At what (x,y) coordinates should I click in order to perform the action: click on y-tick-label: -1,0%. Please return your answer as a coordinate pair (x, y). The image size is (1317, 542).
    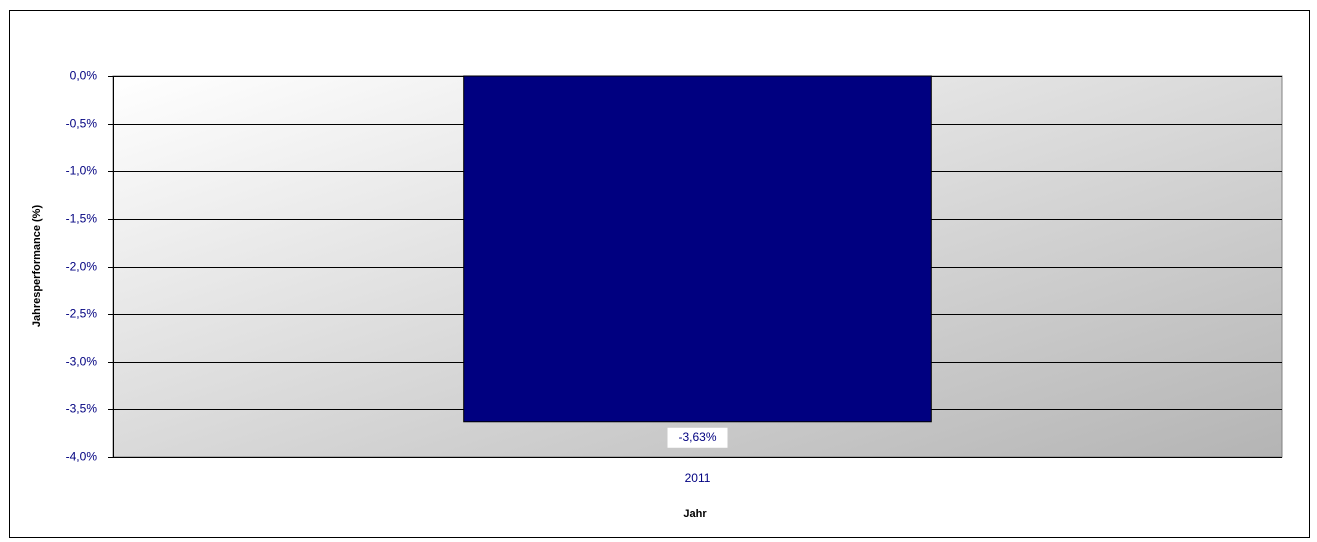
    Looking at the image, I should click on (82, 171).